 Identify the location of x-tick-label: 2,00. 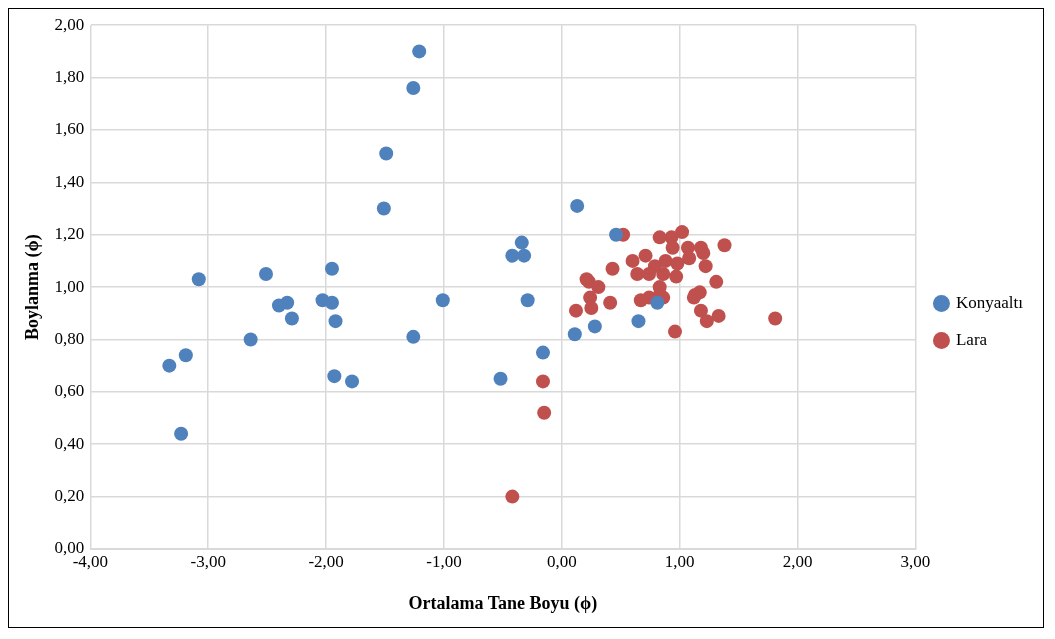
(797, 561).